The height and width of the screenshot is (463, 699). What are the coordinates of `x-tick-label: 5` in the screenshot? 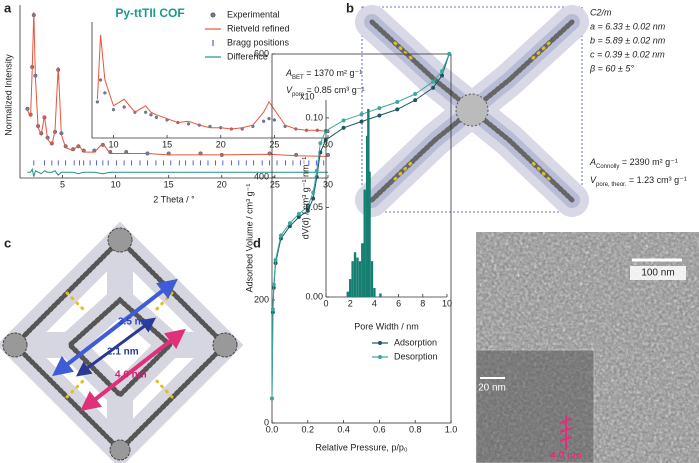 It's located at (62, 184).